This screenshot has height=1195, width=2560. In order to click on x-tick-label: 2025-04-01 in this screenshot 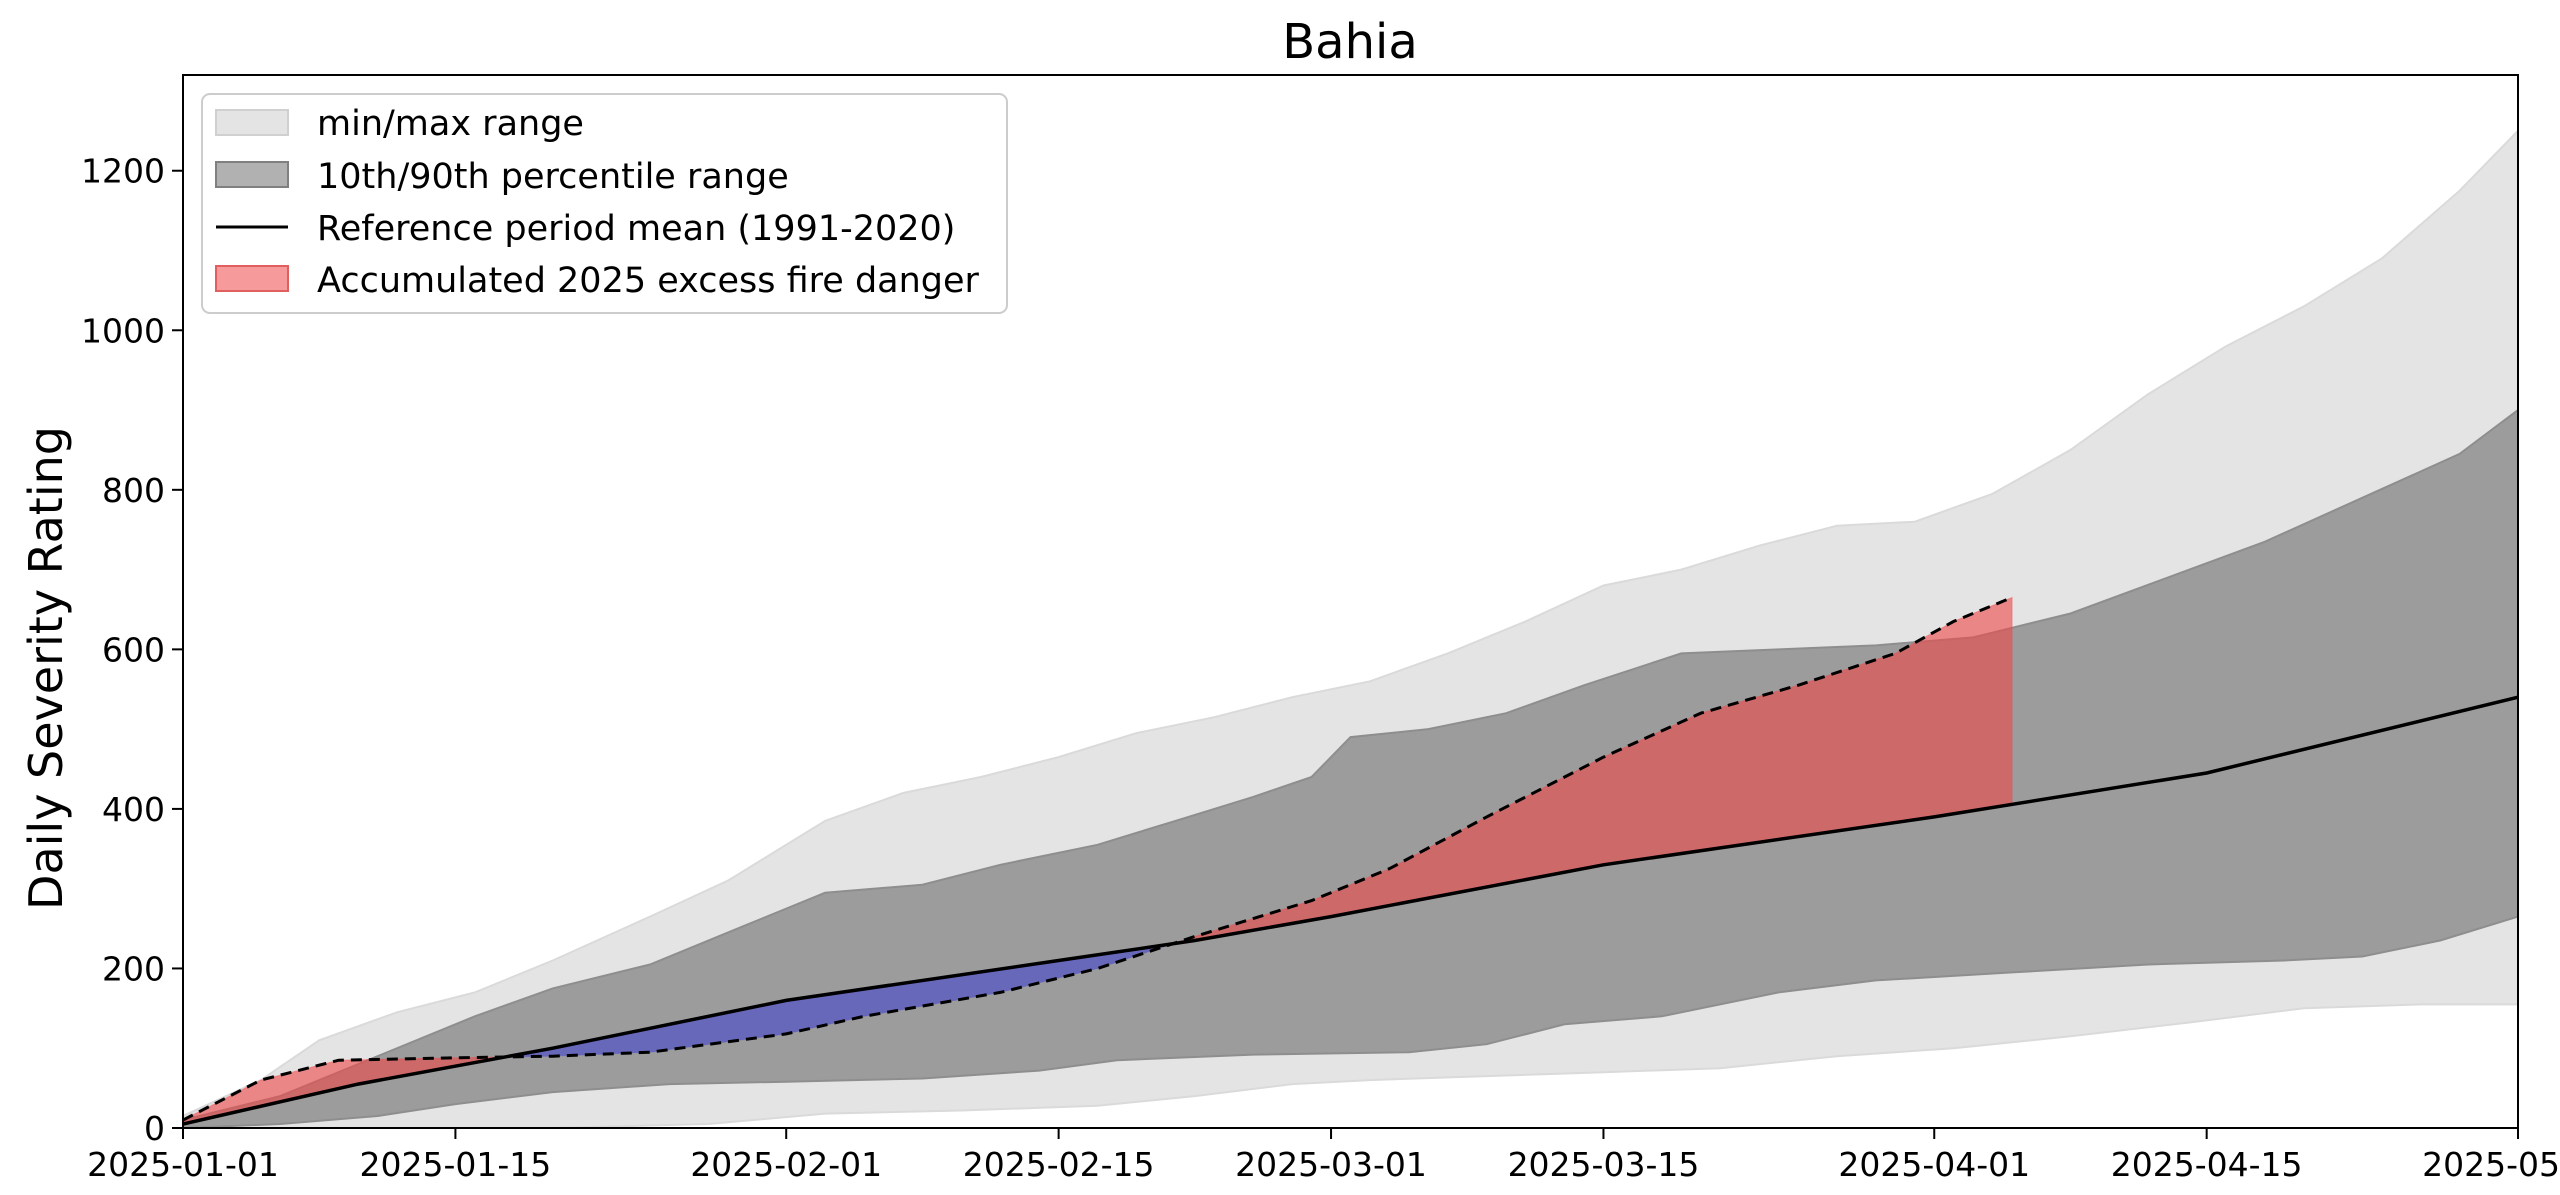, I will do `click(1934, 1164)`.